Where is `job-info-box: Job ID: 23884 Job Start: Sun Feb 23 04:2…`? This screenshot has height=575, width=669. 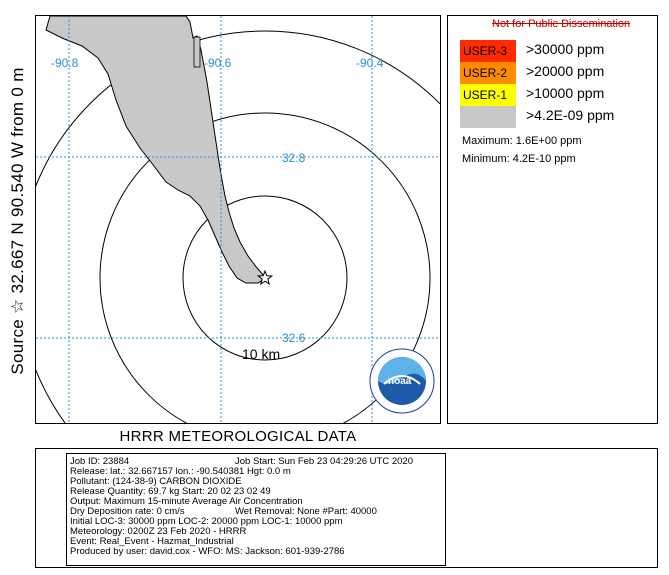
job-info-box: Job ID: 23884 Job Start: Sun Feb 23 04:2… is located at coordinates (256, 509).